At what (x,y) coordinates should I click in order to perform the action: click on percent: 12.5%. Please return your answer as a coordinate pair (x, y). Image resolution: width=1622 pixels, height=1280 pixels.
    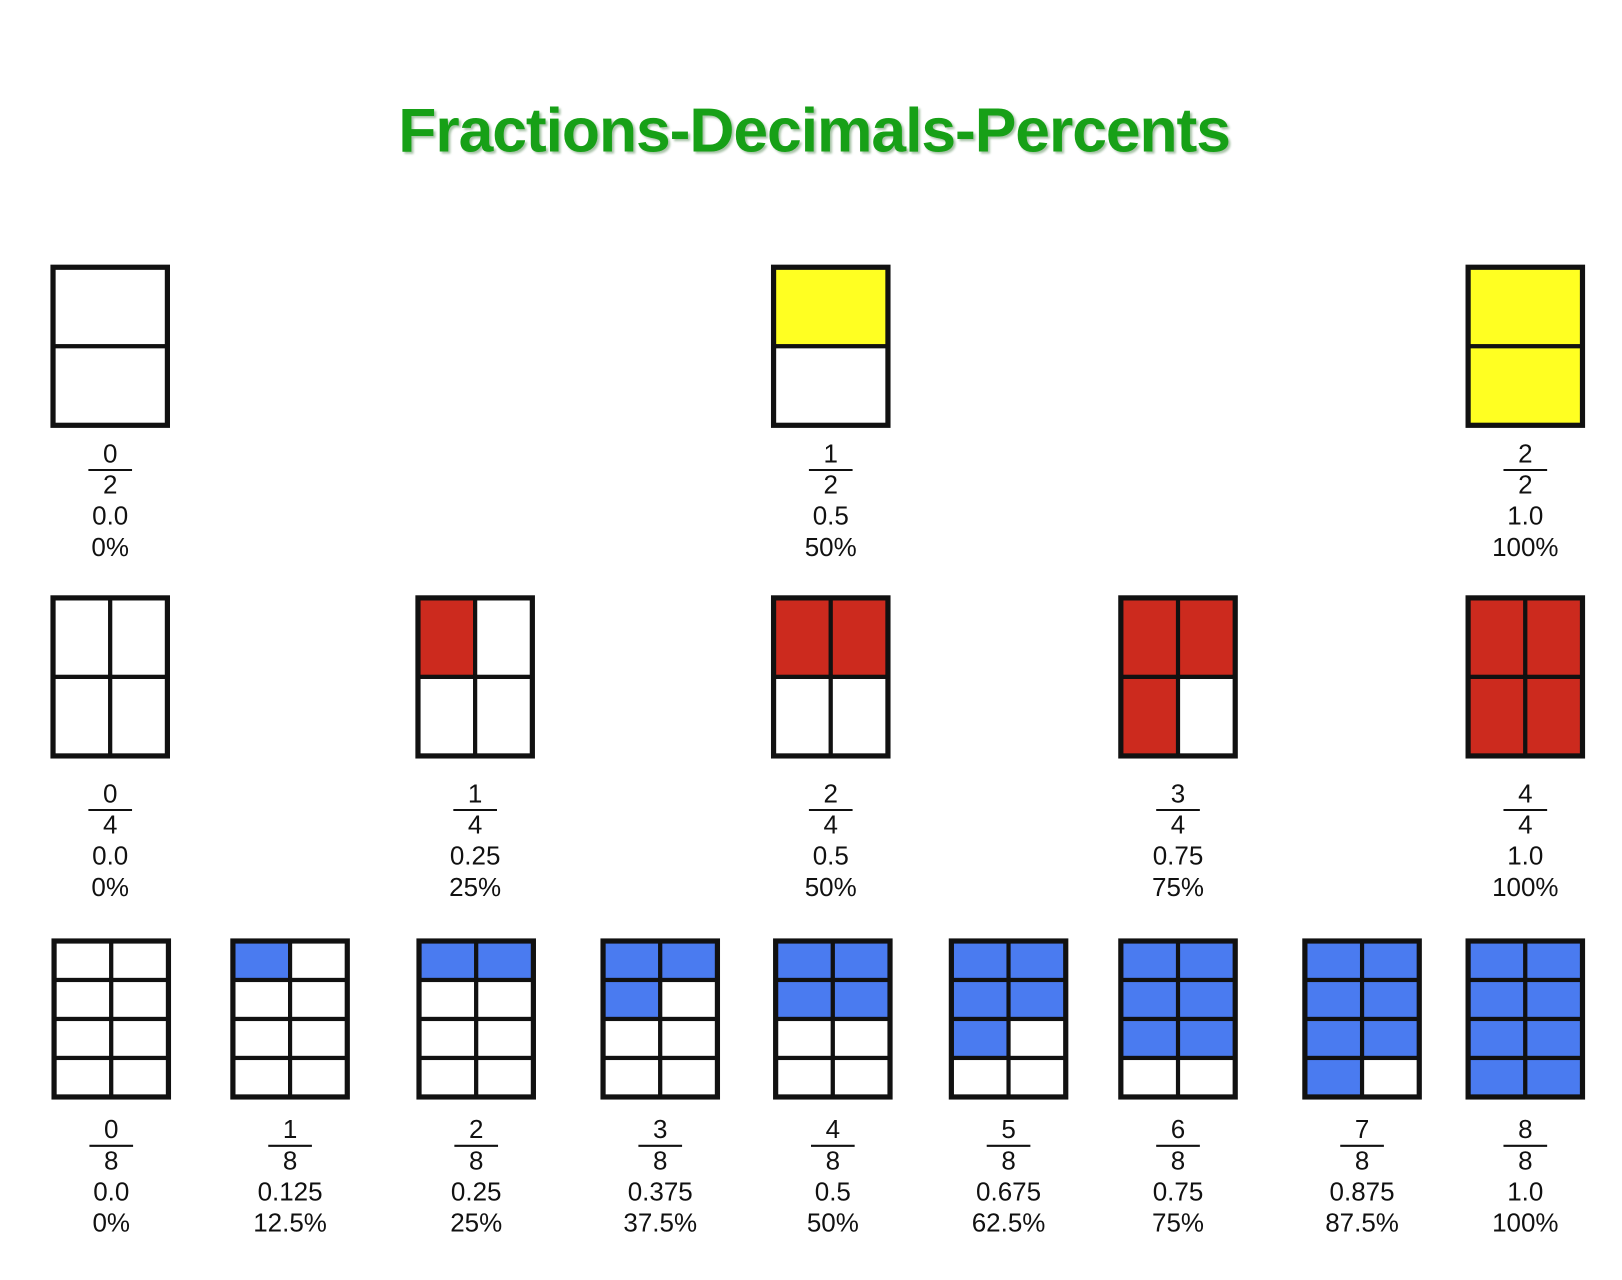
    Looking at the image, I should click on (290, 1223).